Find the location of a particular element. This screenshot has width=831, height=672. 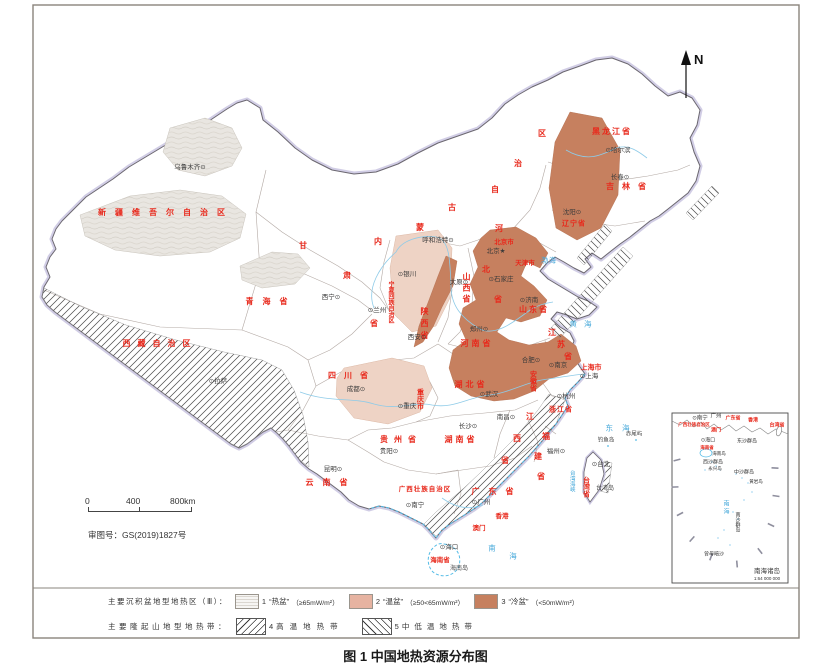

legend-range: （≥65mW/m²） is located at coordinates (315, 603).